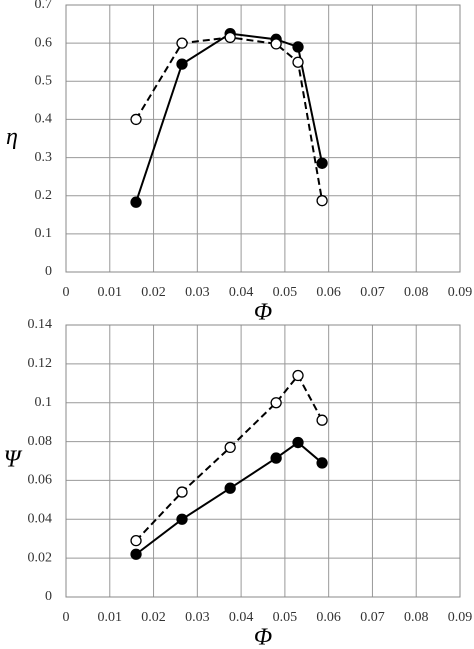 Image resolution: width=474 pixels, height=649 pixels. I want to click on y-tick-label: 0.5, so click(44, 81).